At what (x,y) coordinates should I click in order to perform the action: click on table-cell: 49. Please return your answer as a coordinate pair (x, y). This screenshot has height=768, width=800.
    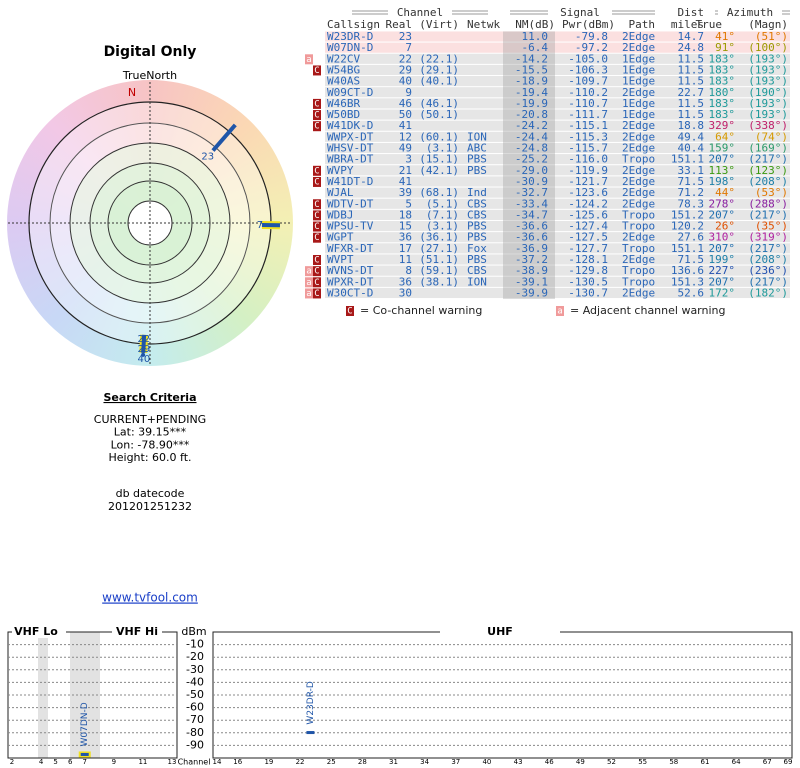
    Looking at the image, I should click on (405, 148).